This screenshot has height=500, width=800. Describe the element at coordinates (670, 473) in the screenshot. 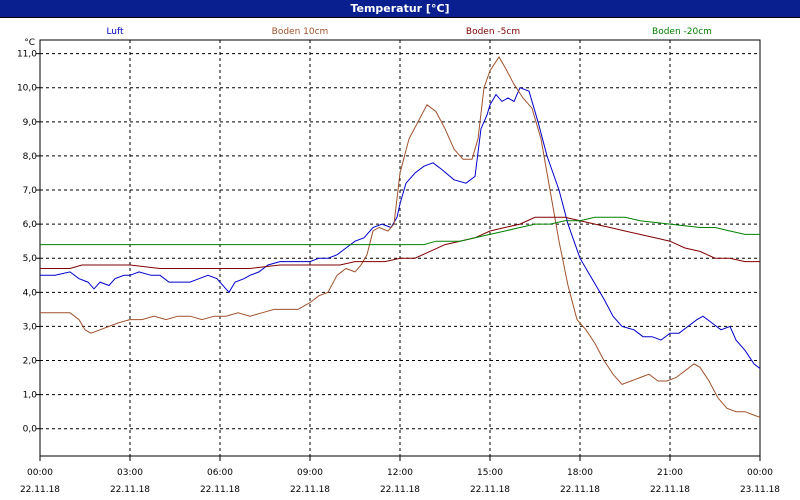

I see `x-tick-time: 21:00` at that location.